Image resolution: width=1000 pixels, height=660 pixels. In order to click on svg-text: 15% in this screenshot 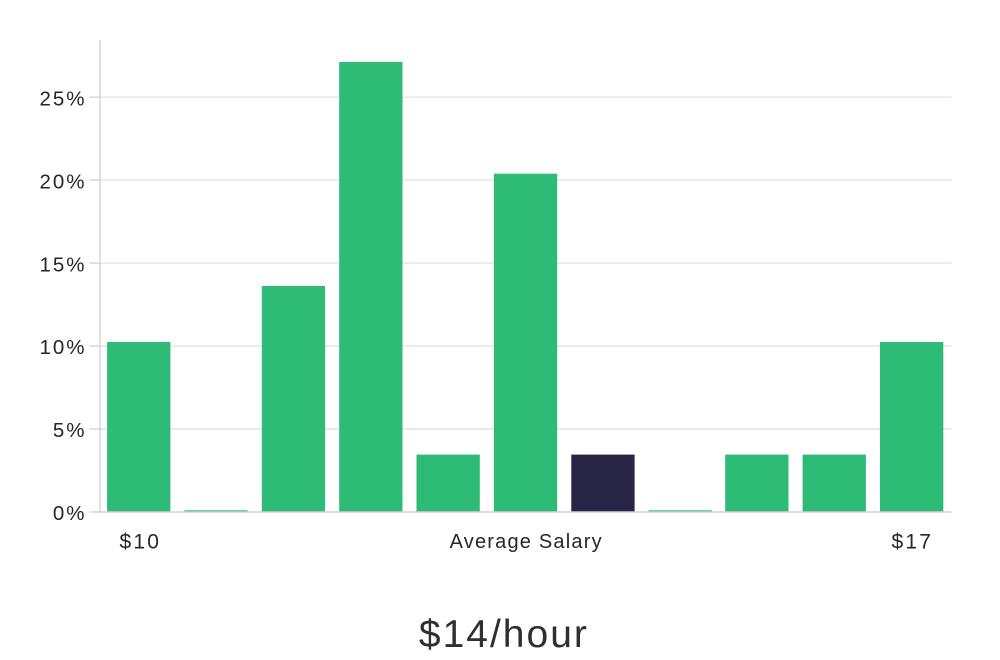, I will do `click(62, 264)`.